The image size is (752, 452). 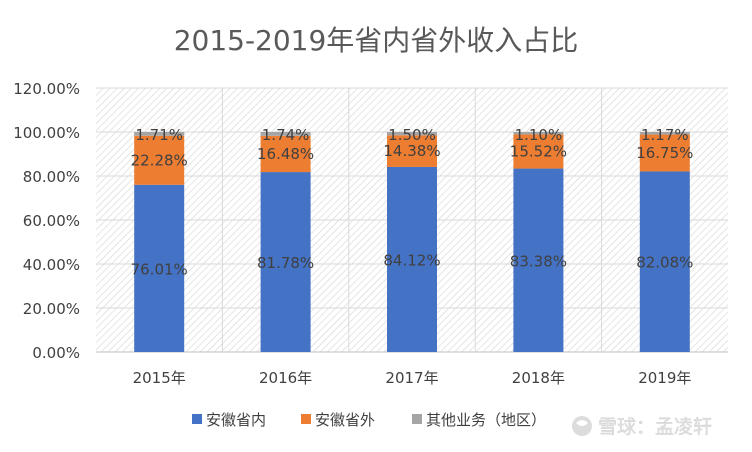 I want to click on legend-label: 安徽省内, so click(x=236, y=420).